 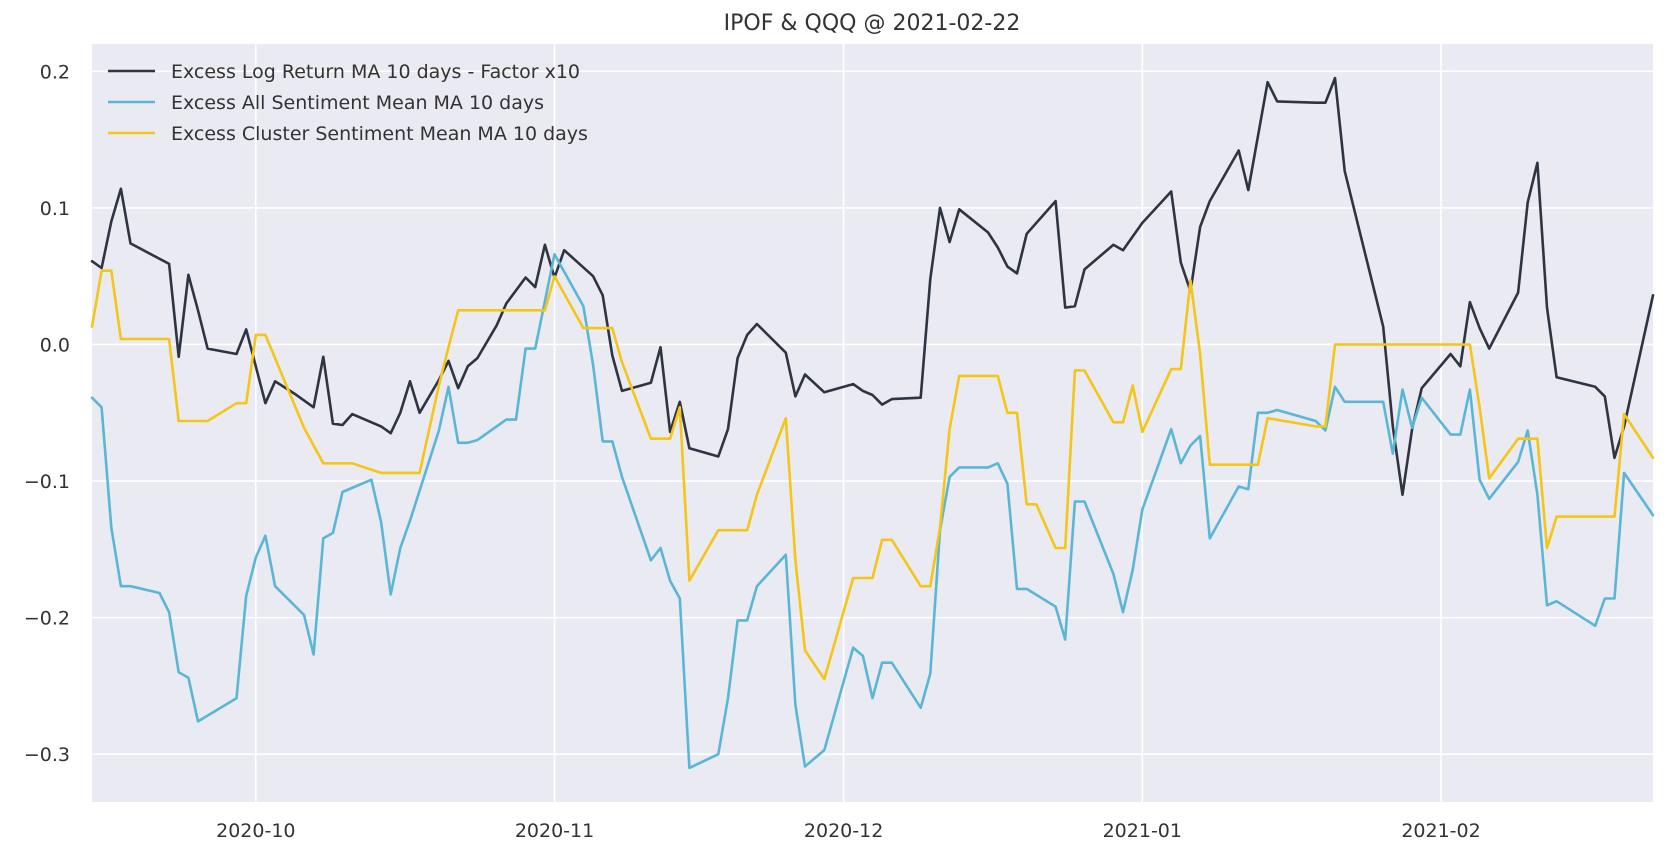 I want to click on x-axis-ticks: 2020-10 2020-11 2020-12 2021-01 2021-02, so click(x=848, y=831).